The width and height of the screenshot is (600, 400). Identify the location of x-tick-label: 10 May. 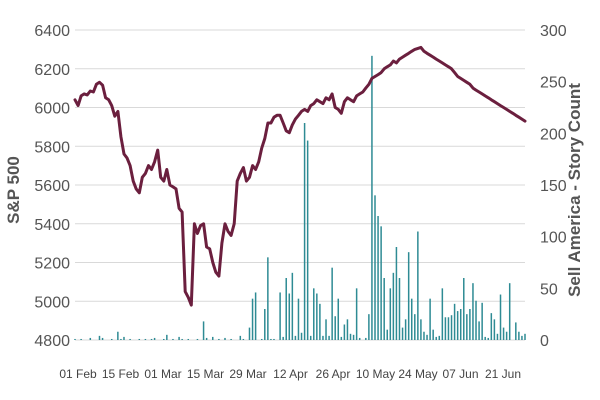
(375, 374).